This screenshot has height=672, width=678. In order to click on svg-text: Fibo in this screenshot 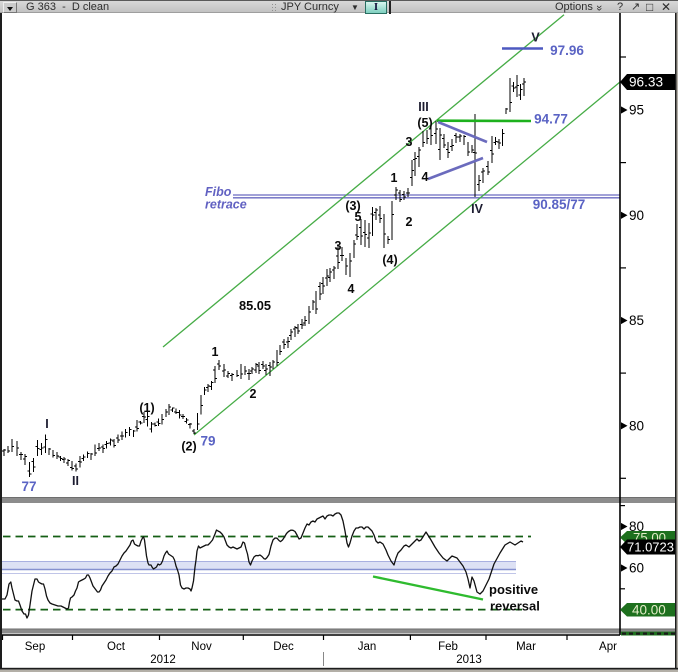, I will do `click(218, 192)`.